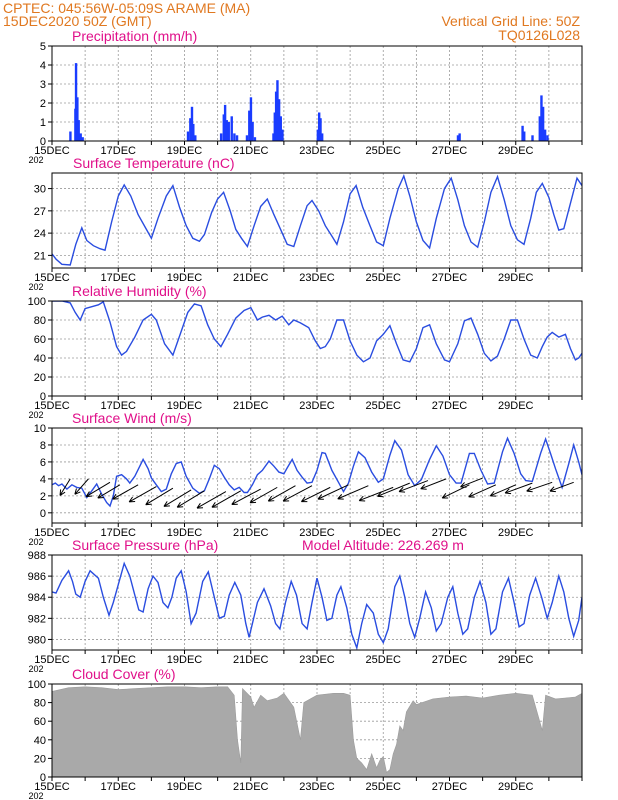 The image size is (618, 800). Describe the element at coordinates (35, 669) in the screenshot. I see `pressure-year-fragment: 202` at that location.